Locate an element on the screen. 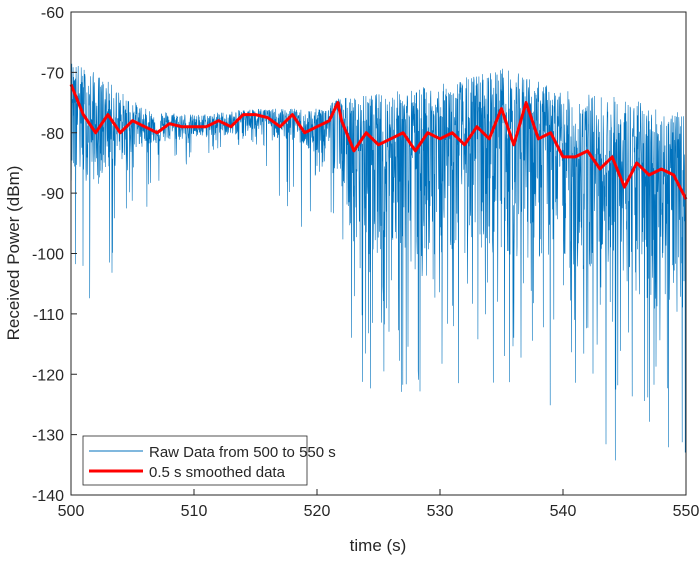  y-tick-label: -130 is located at coordinates (48, 436).